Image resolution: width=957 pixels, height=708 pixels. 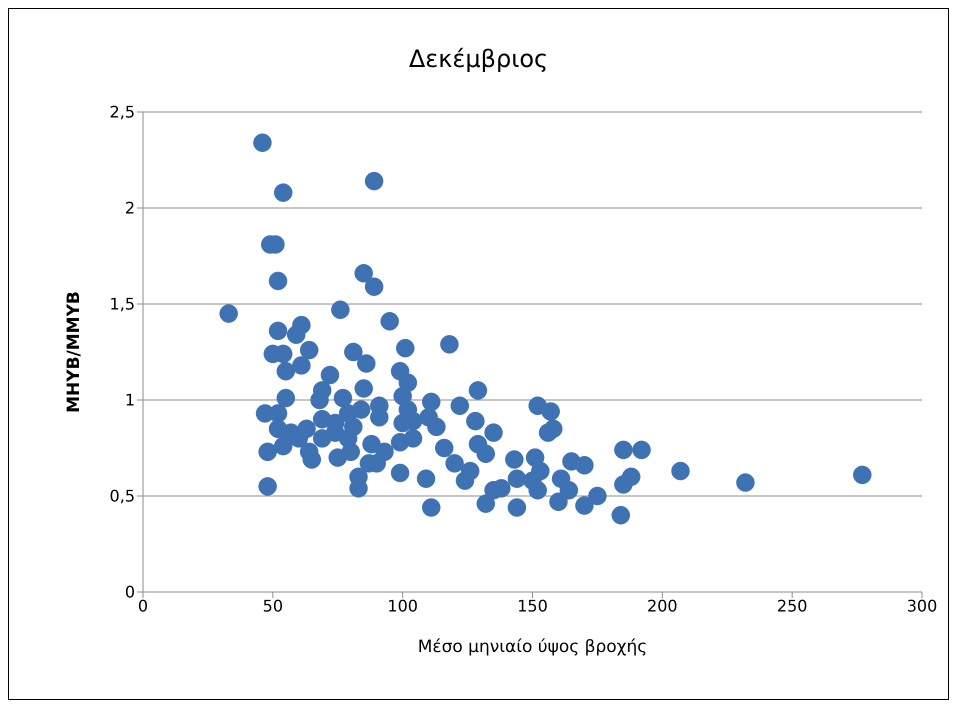 What do you see at coordinates (402, 606) in the screenshot?
I see `x-tick-label: 100` at bounding box center [402, 606].